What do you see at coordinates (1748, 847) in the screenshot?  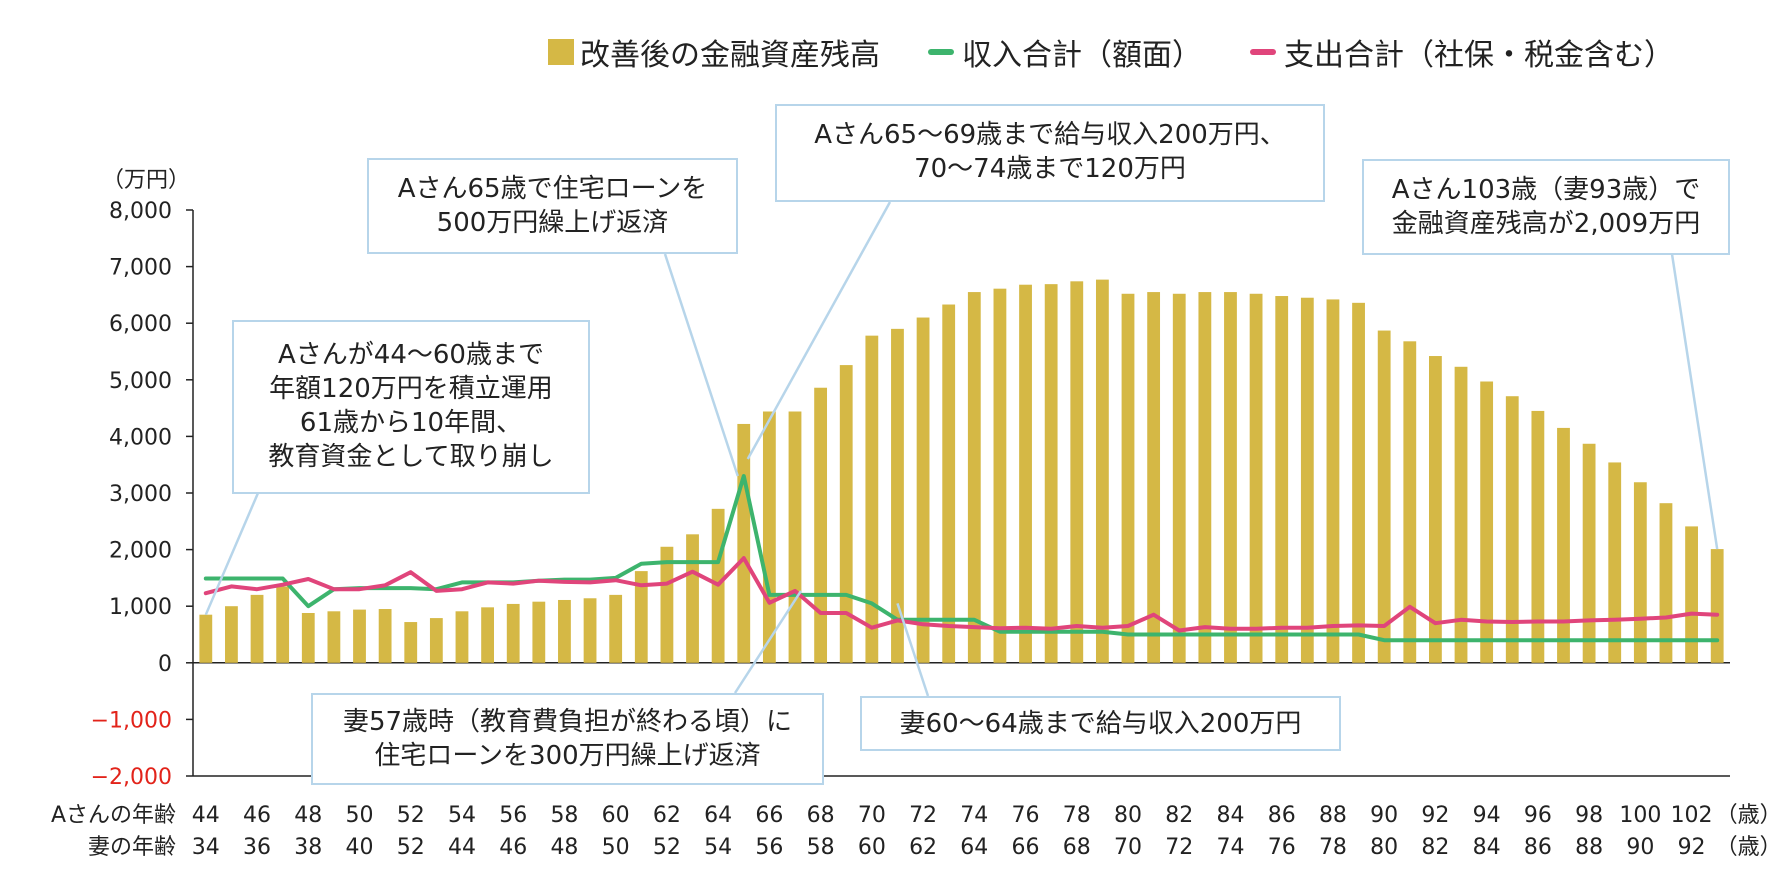 I see `x-axis-unit: （歳）` at bounding box center [1748, 847].